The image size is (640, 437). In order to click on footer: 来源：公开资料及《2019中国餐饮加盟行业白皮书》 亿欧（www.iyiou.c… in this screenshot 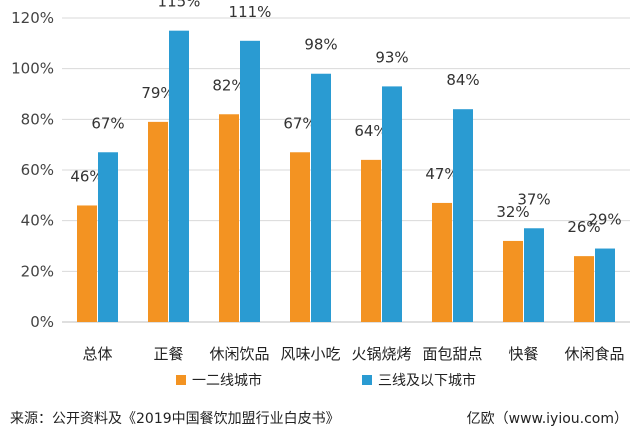, I will do `click(320, 421)`.